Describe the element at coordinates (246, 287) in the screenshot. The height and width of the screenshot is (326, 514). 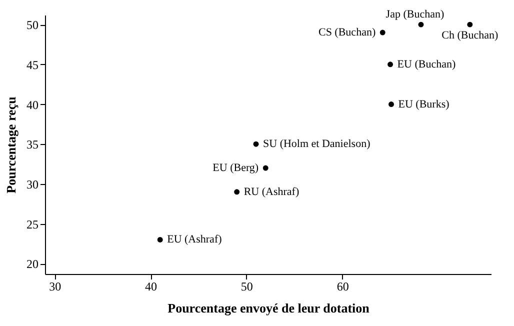
I see `x-tick-label: 50` at that location.